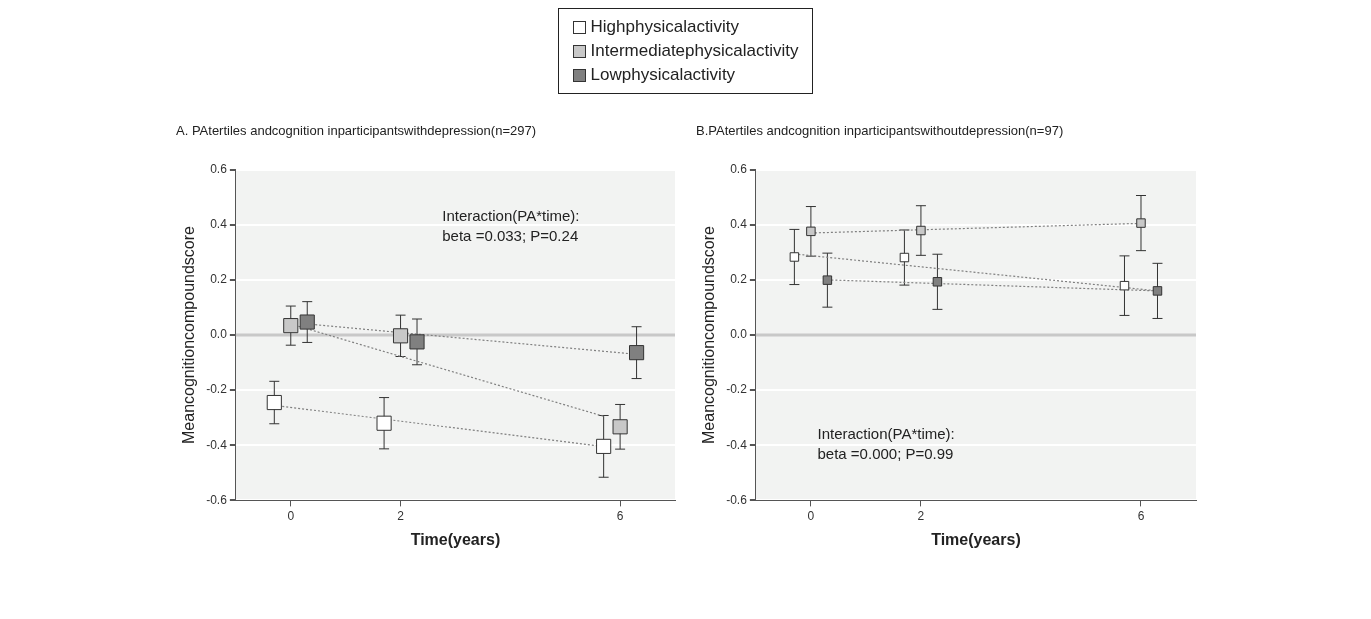  Describe the element at coordinates (664, 27) in the screenshot. I see `legend-label: Highphysicalactivity` at that location.